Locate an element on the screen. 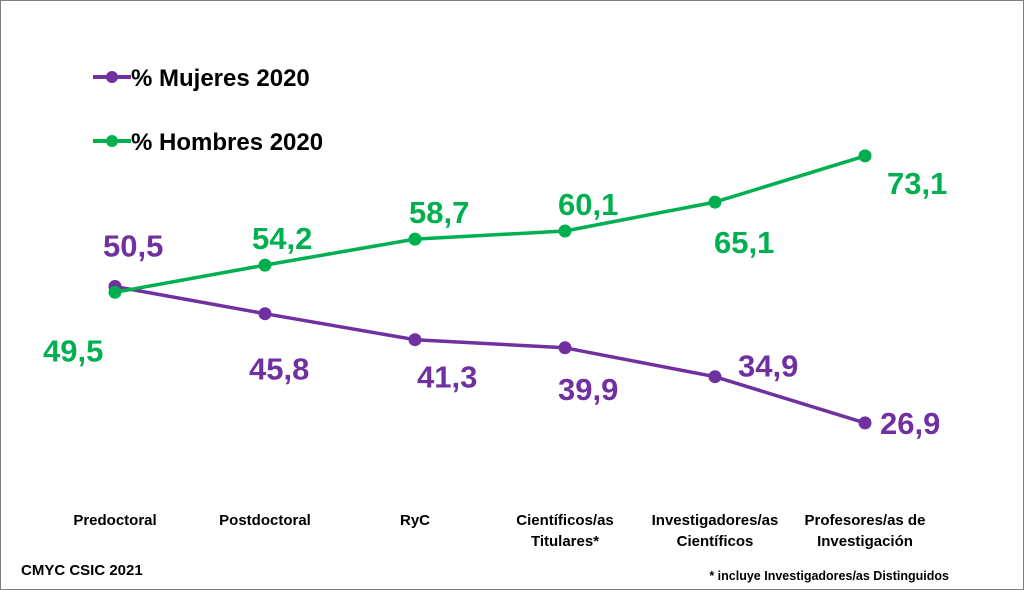 The image size is (1024, 590). data-label-hombres: 54,2 is located at coordinates (282, 238).